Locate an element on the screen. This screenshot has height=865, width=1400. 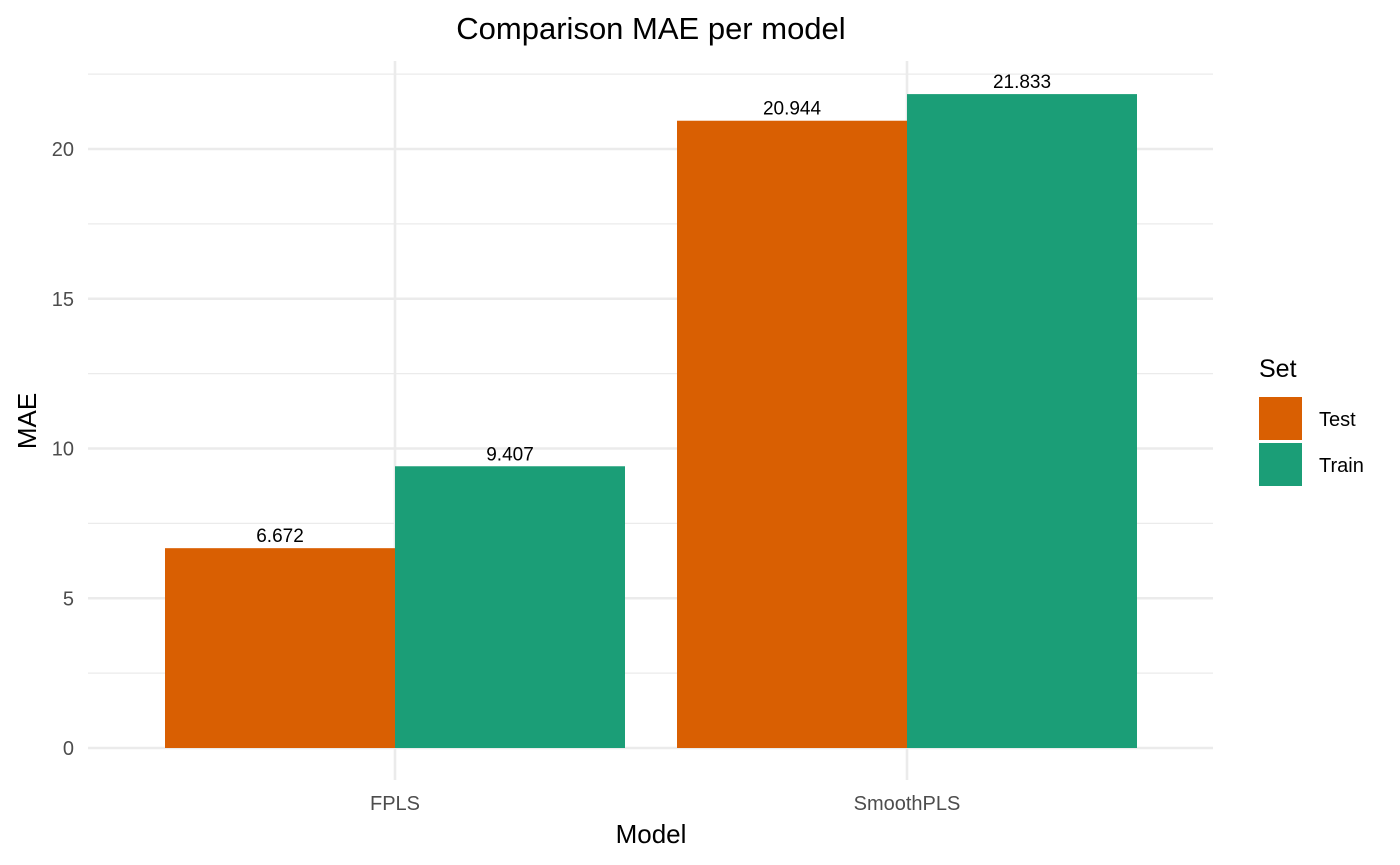
y-tick-label: 10 is located at coordinates (63, 450).